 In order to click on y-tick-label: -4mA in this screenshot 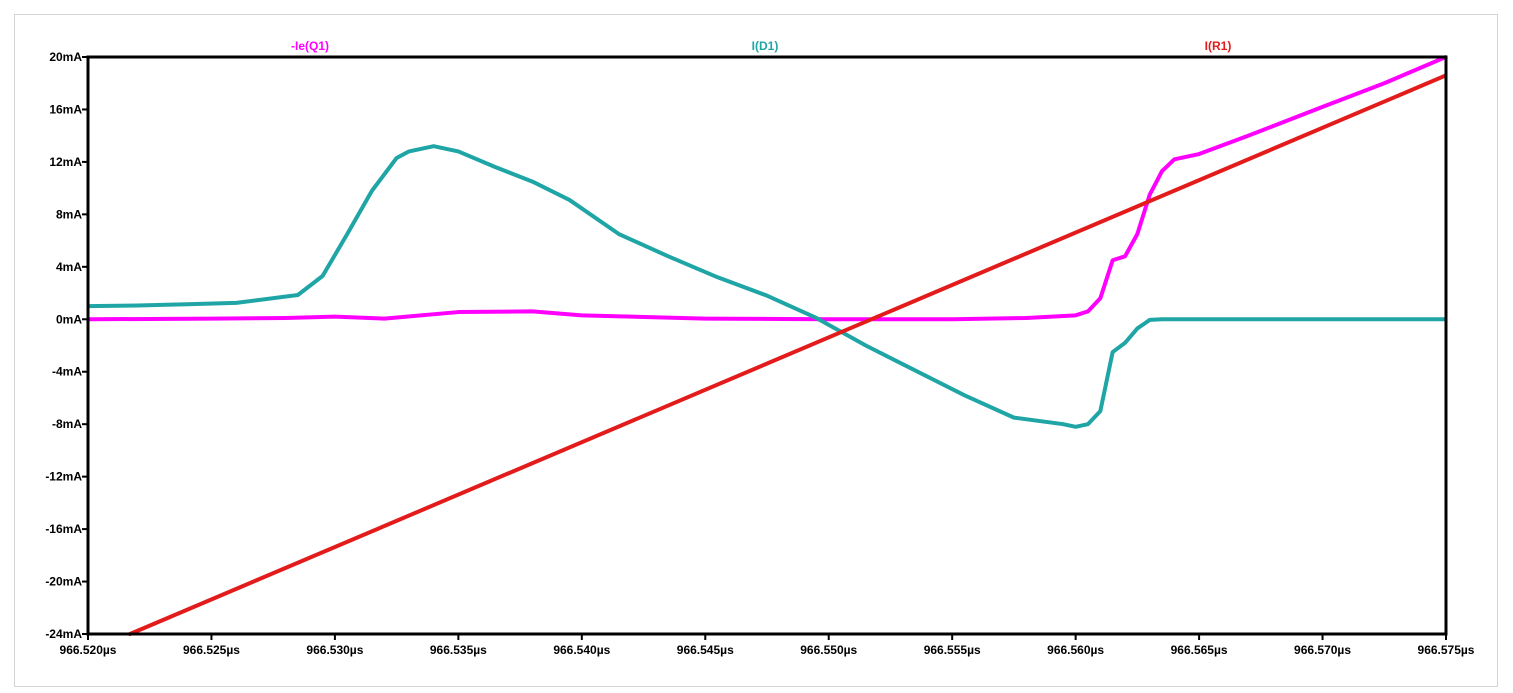, I will do `click(67, 372)`.